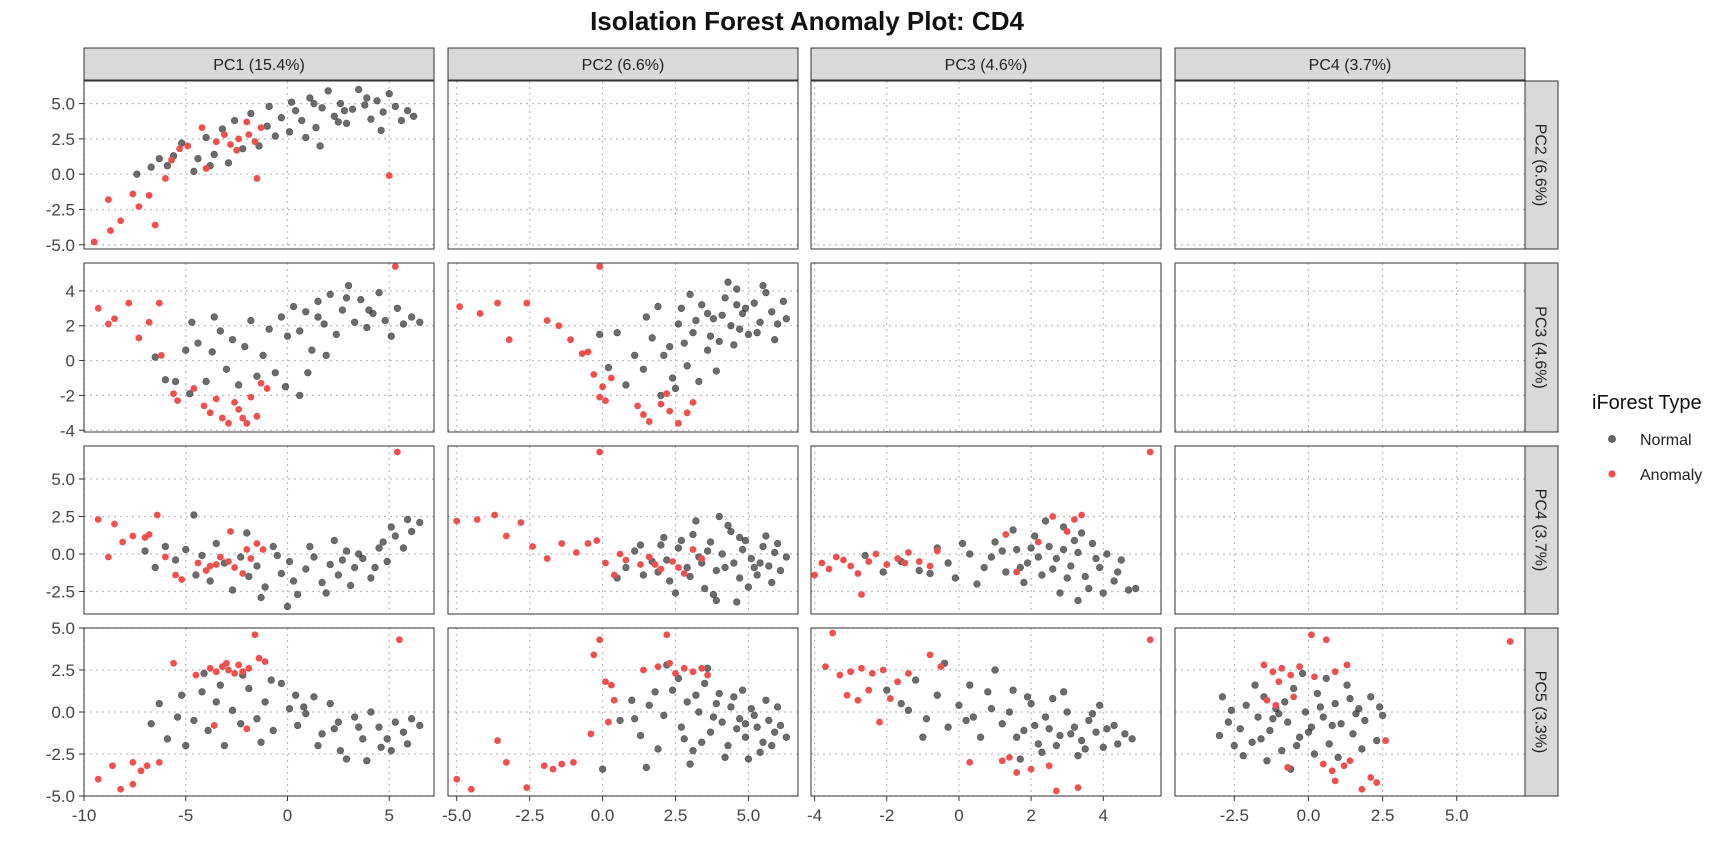 Image resolution: width=1728 pixels, height=864 pixels. I want to click on x-tick-label: -2.5, so click(1234, 815).